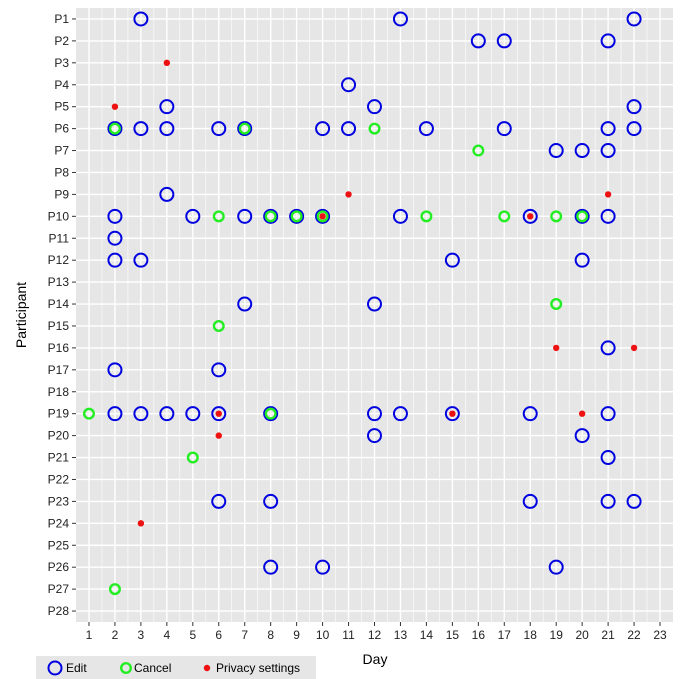 The image size is (685, 679). Describe the element at coordinates (59, 304) in the screenshot. I see `y-tick-label: P14` at that location.